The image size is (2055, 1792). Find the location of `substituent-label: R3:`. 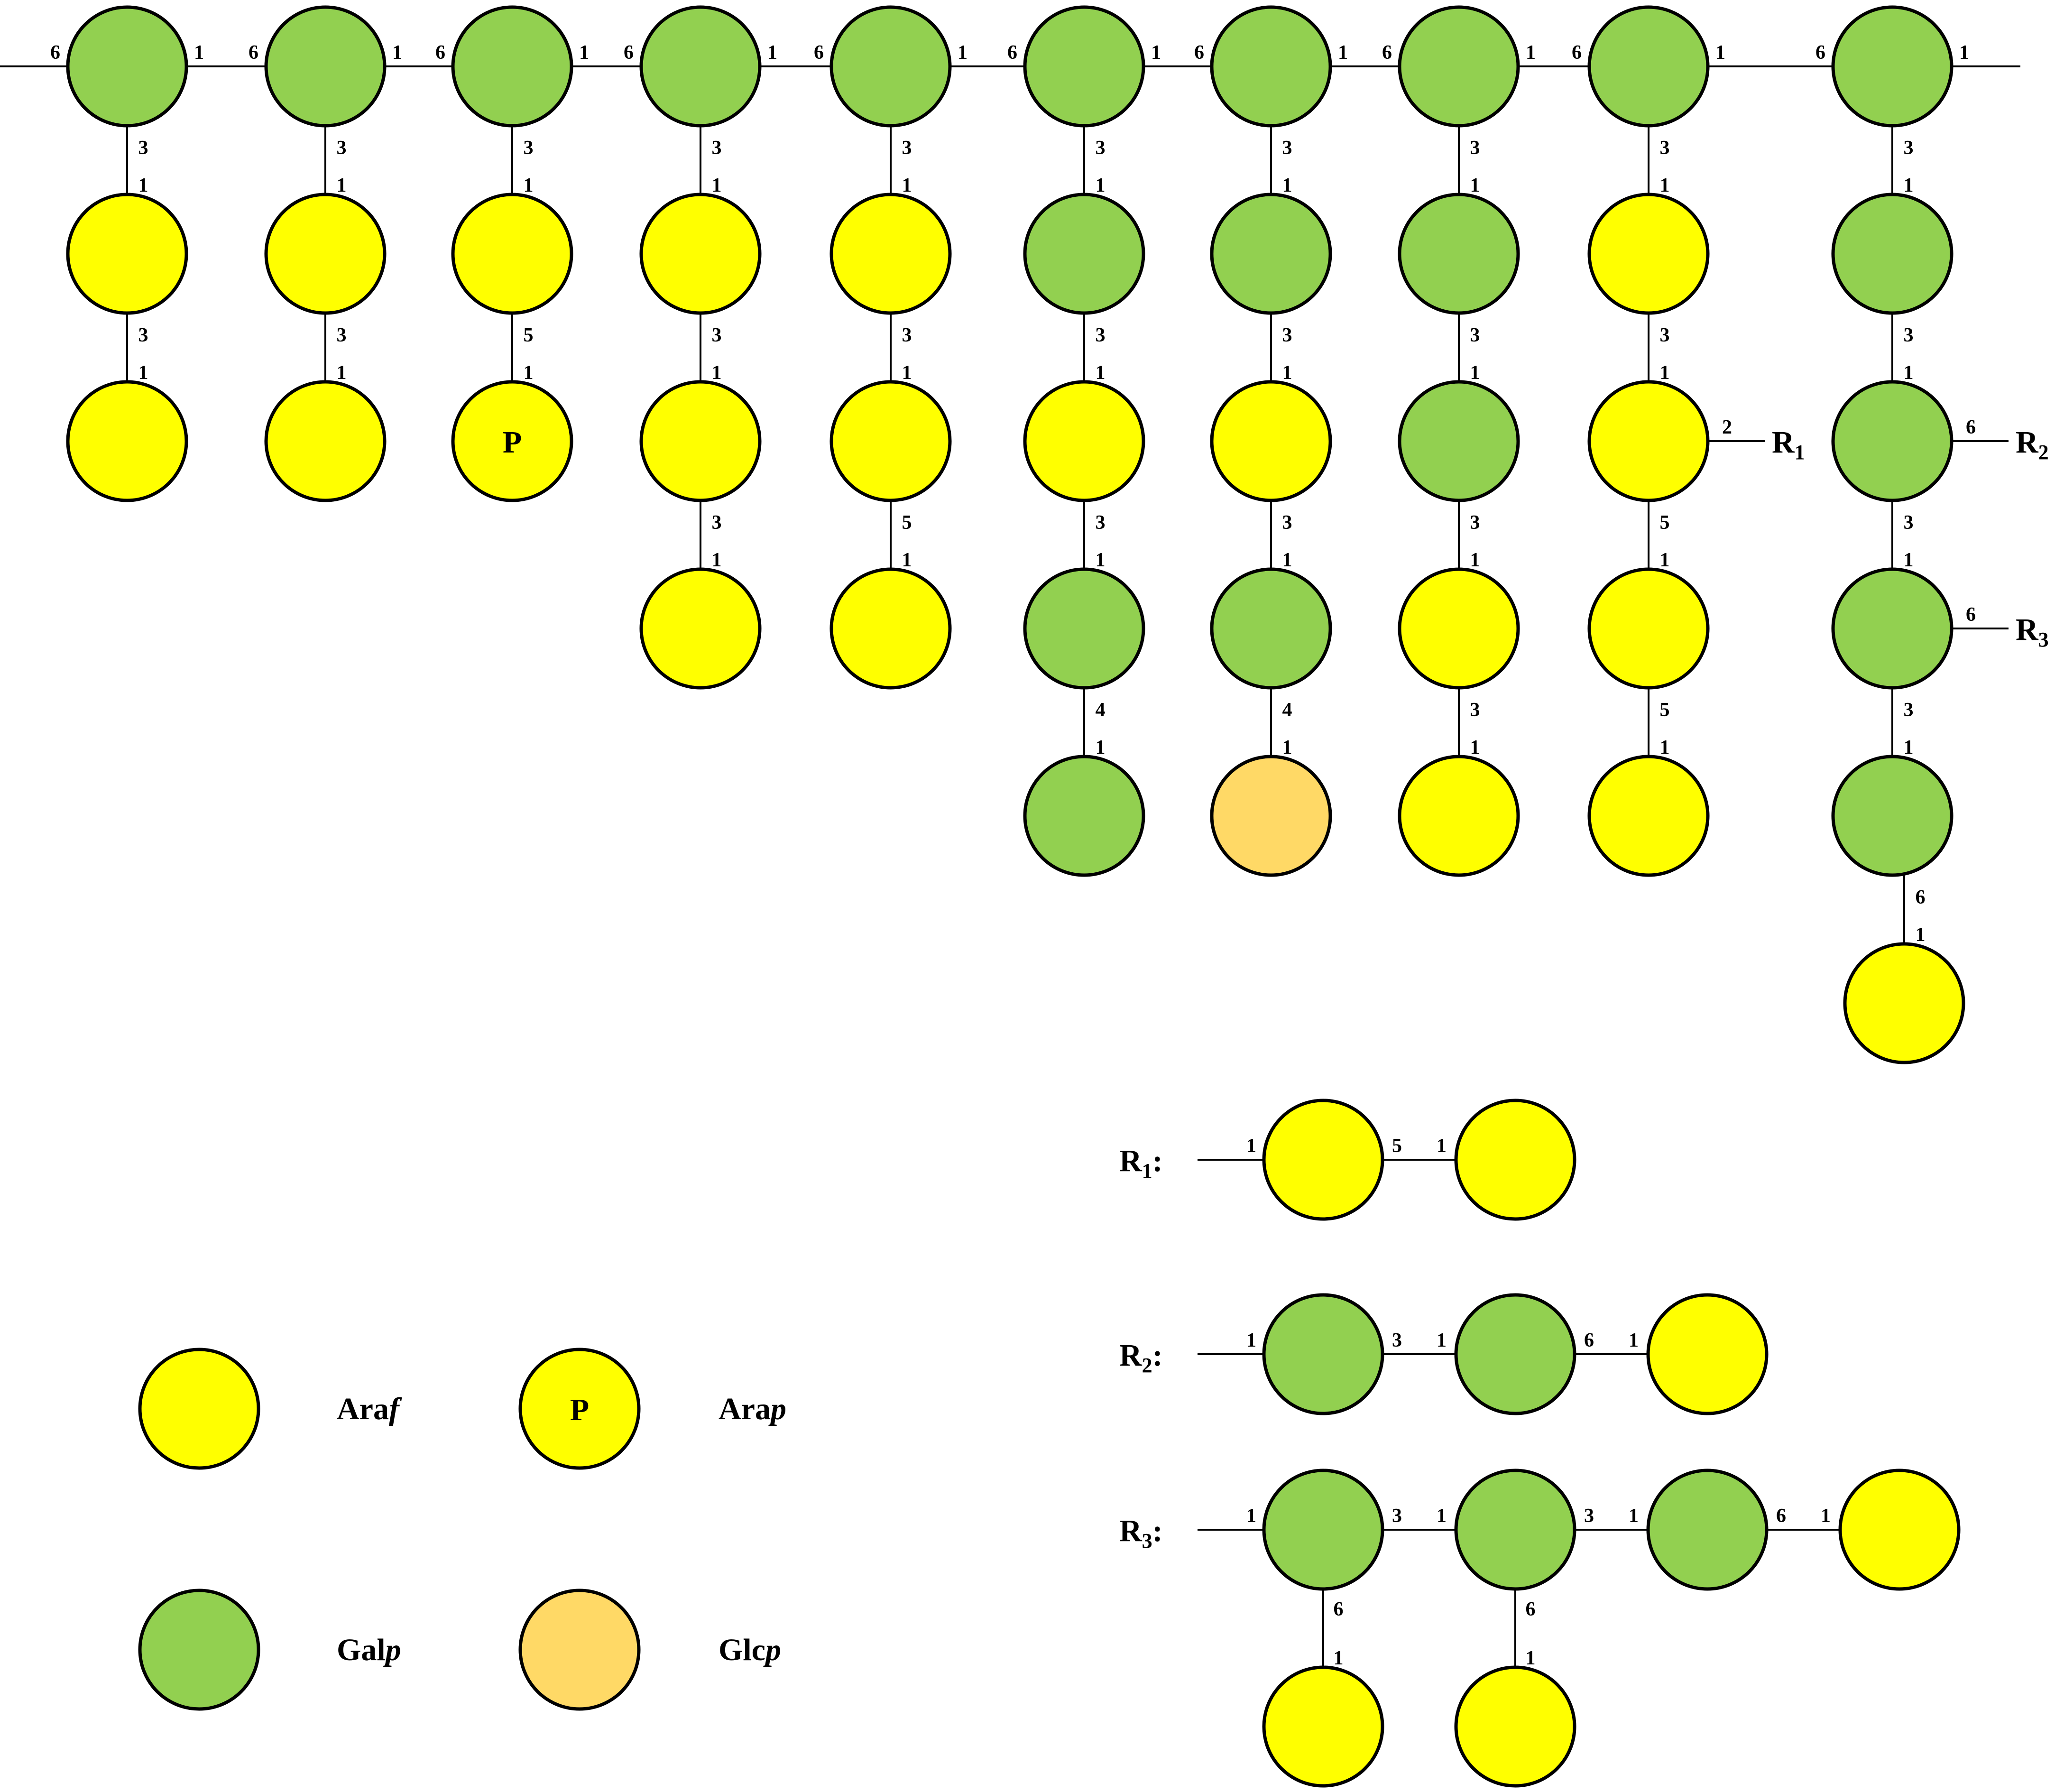

substituent-label: R3: is located at coordinates (1141, 1533).